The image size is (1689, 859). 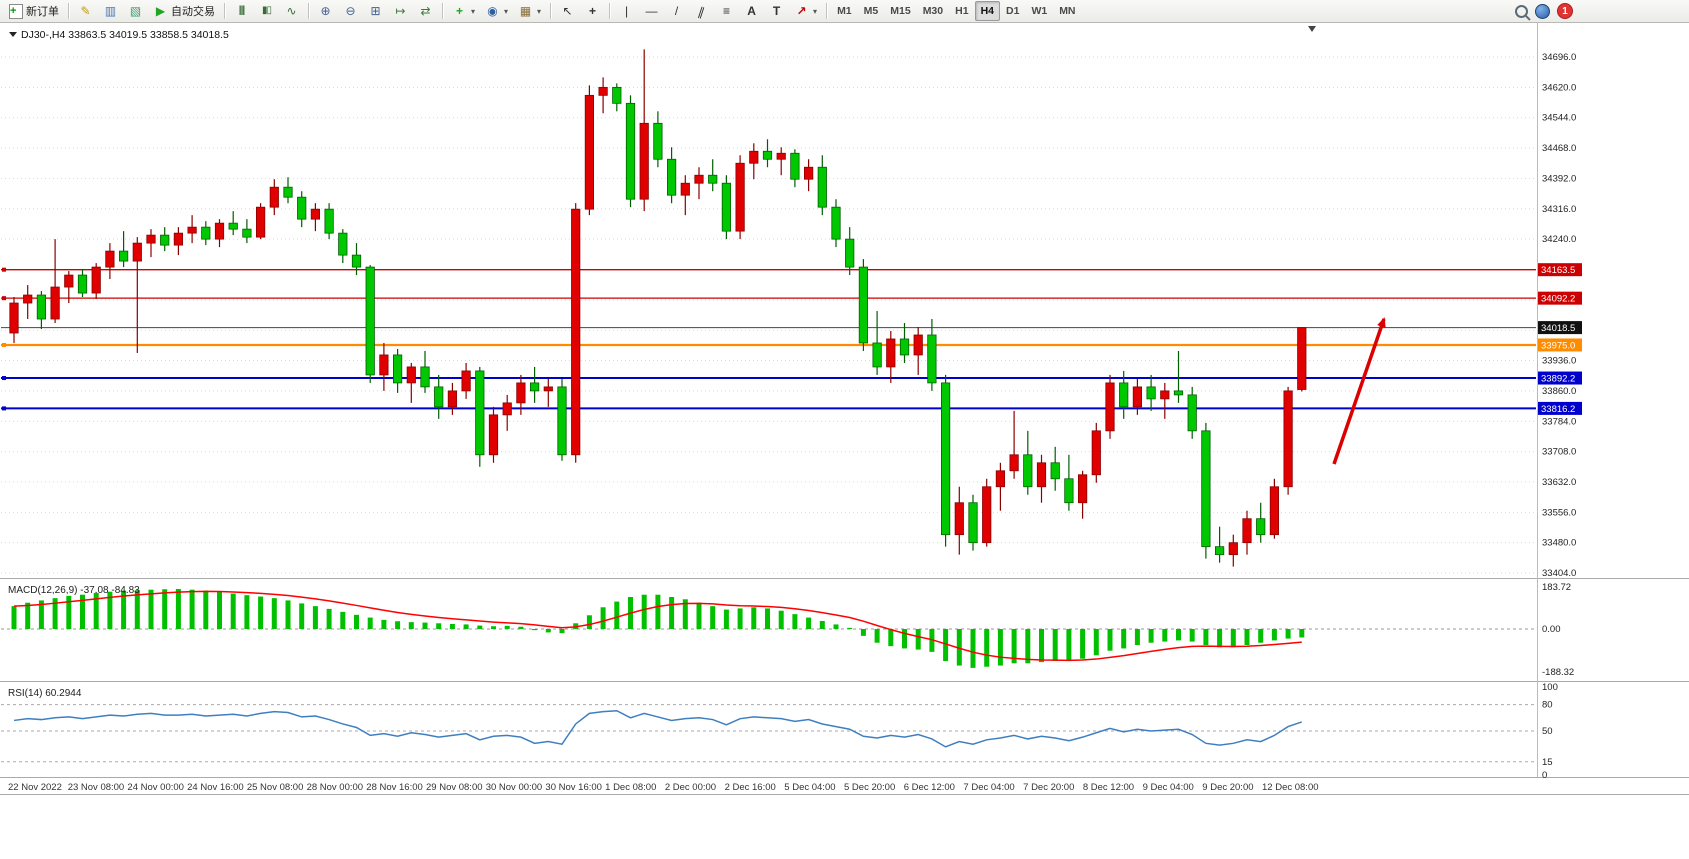 I want to click on search-icon, so click(x=1521, y=11).